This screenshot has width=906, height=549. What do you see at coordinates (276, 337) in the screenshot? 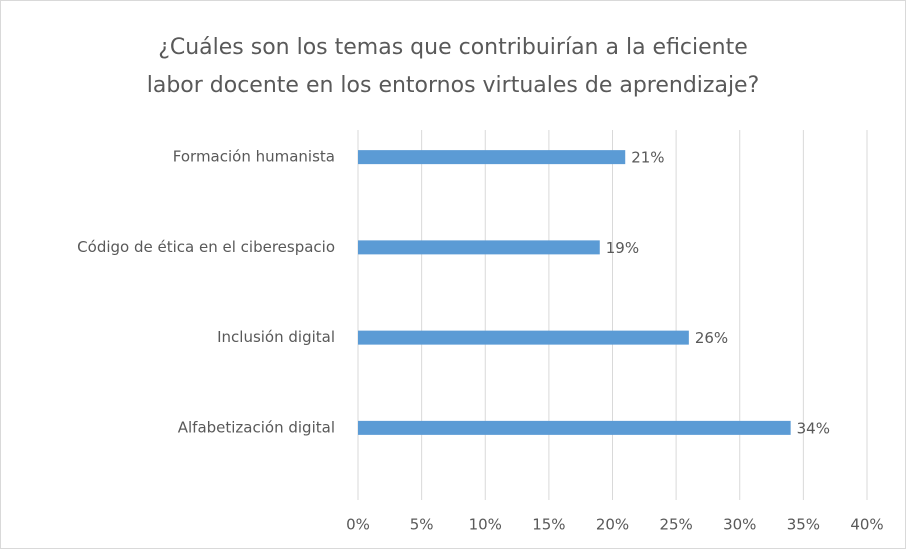
I see `y-tick-label: Inclusión digital` at bounding box center [276, 337].